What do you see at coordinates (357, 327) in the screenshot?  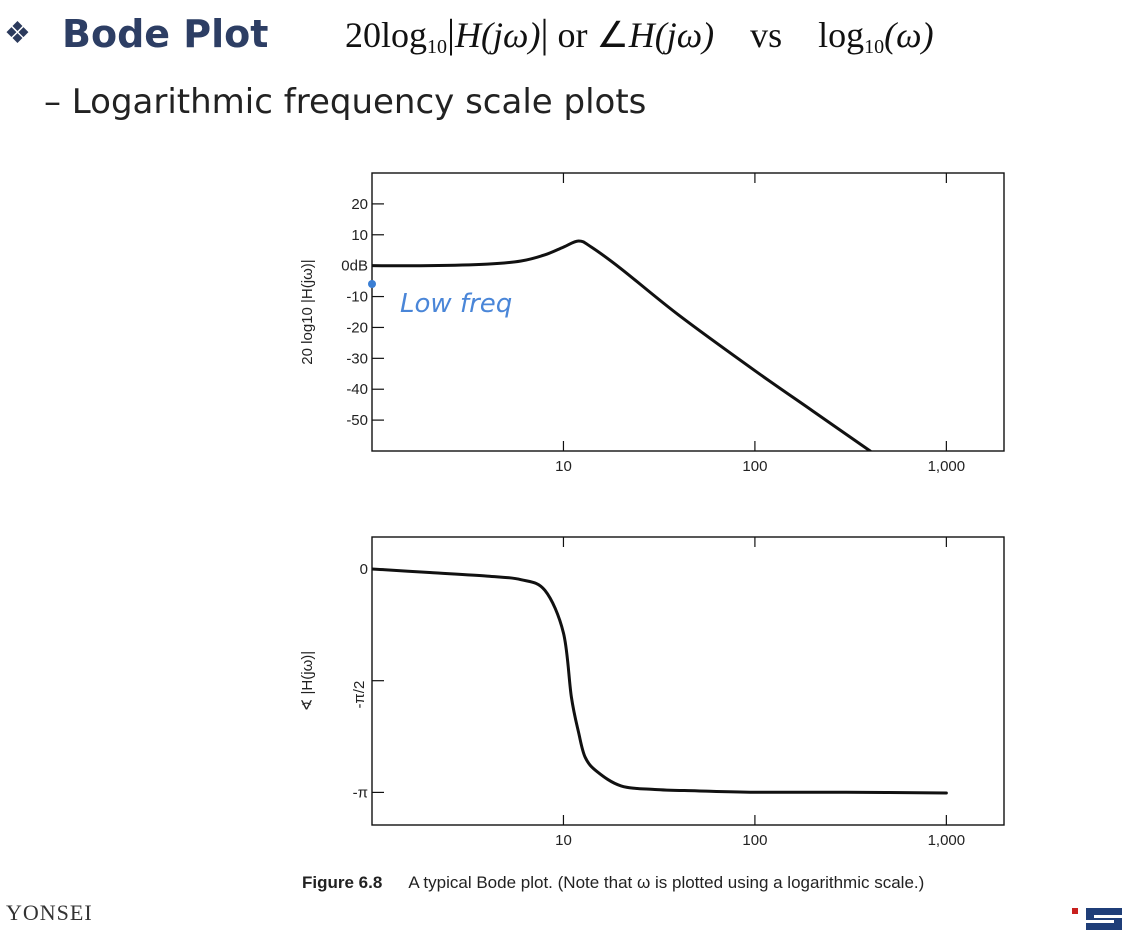 I see `y-tick-label: -20` at bounding box center [357, 327].